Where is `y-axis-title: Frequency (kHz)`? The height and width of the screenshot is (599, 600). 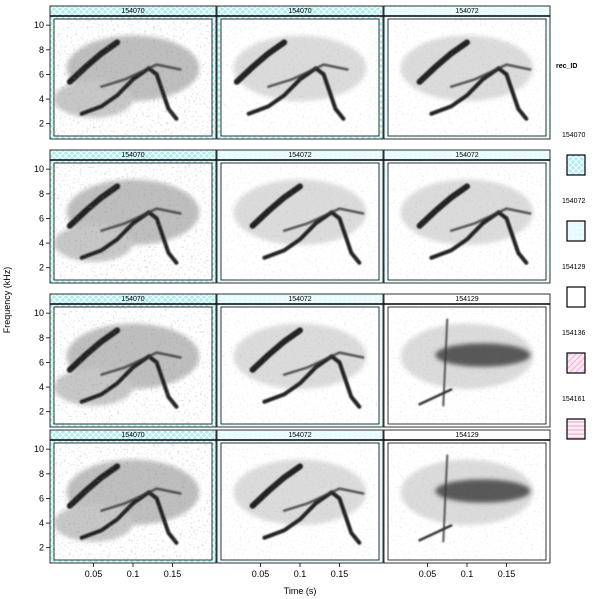
y-axis-title: Frequency (kHz) is located at coordinates (7, 300).